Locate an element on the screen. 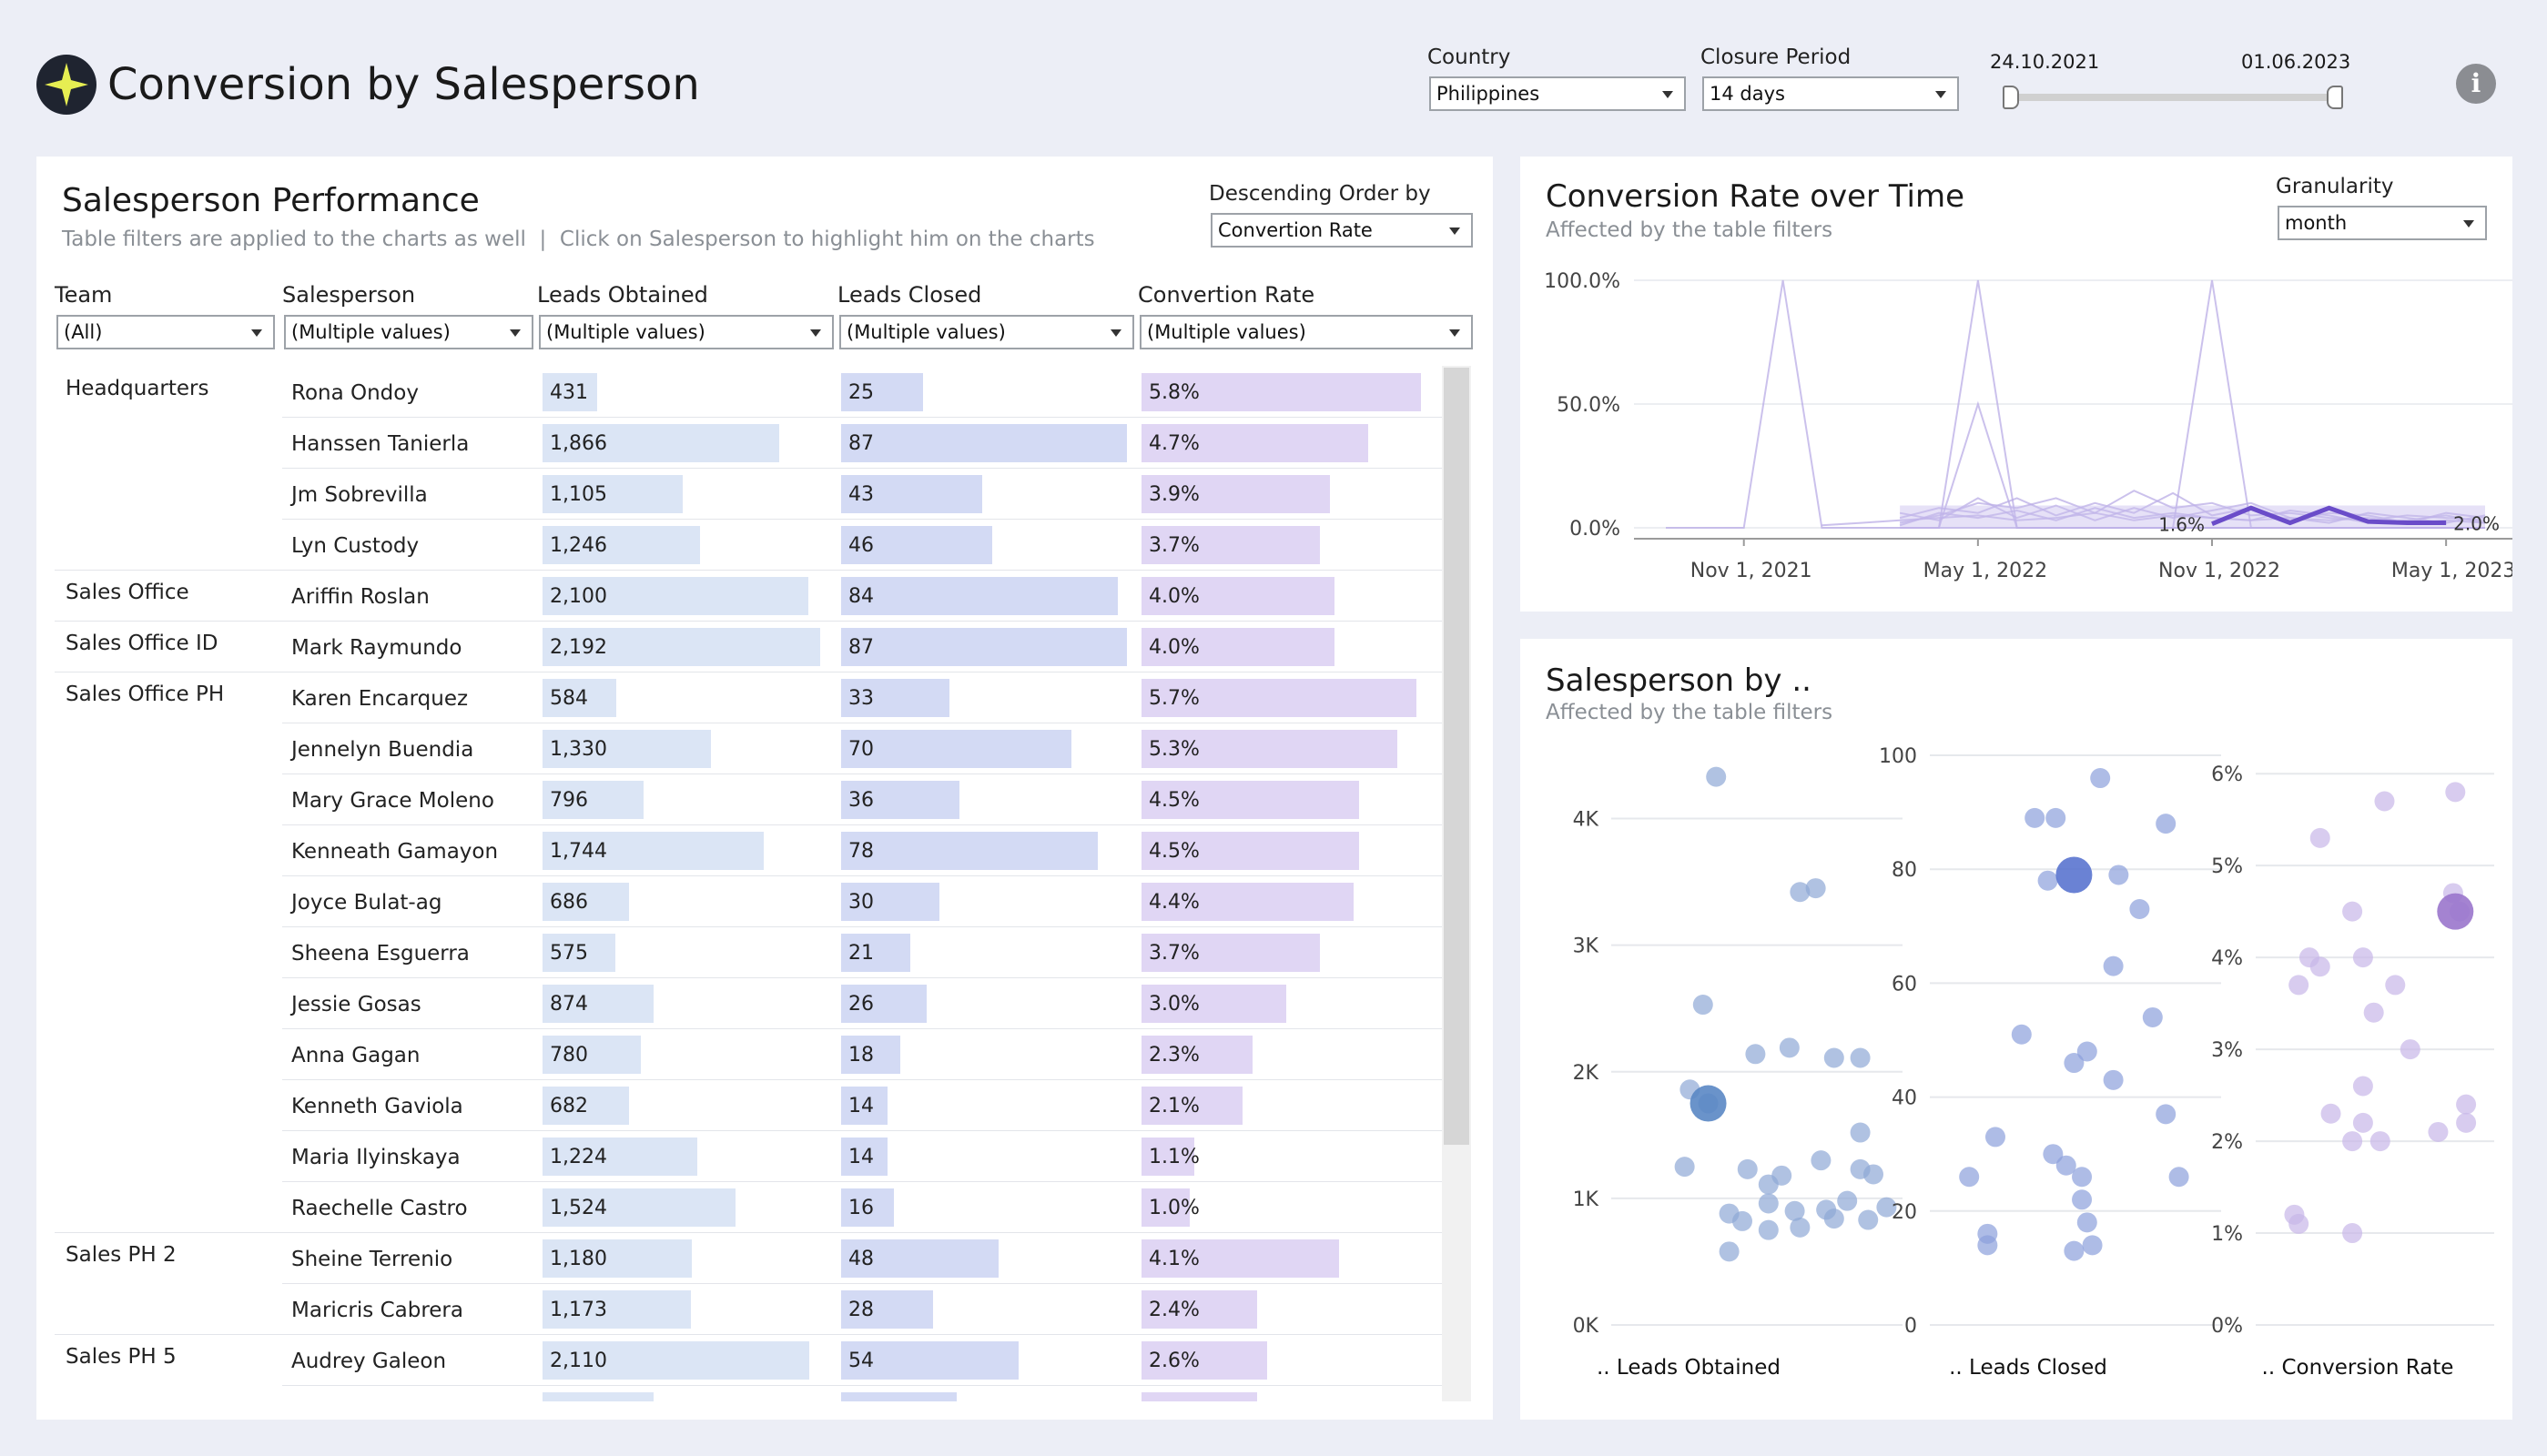  salesperson-name: Sheine Terrenio is located at coordinates (372, 1260).